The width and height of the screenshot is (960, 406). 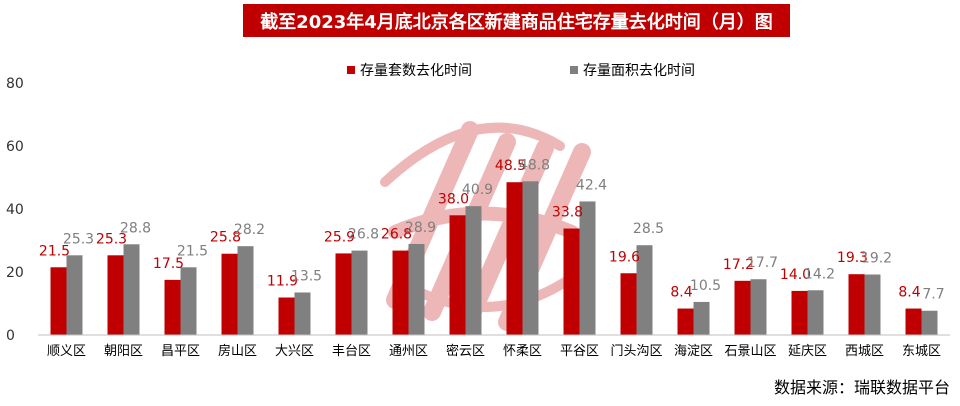 What do you see at coordinates (420, 228) in the screenshot?
I see `data-label-series-2: 28.9` at bounding box center [420, 228].